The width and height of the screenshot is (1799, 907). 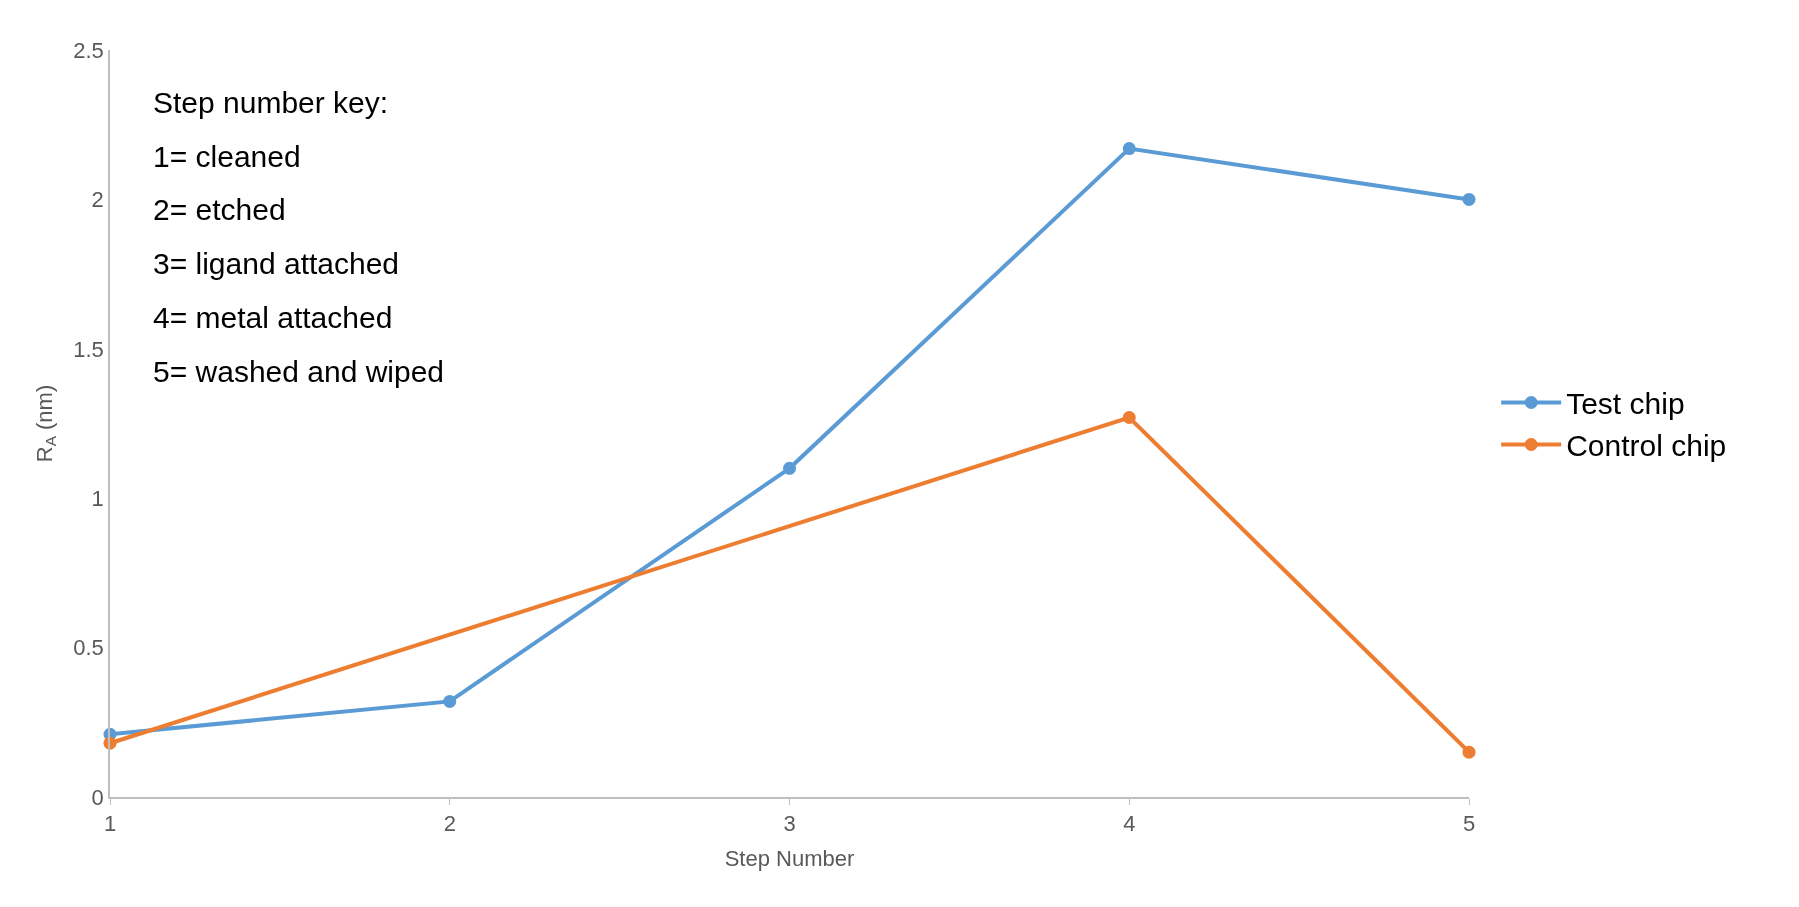 I want to click on annotation: Step number key:, so click(x=271, y=102).